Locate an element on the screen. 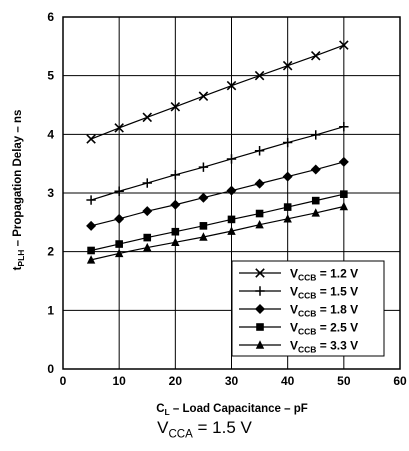  y-axis-label-main: t is located at coordinates (18, 268).